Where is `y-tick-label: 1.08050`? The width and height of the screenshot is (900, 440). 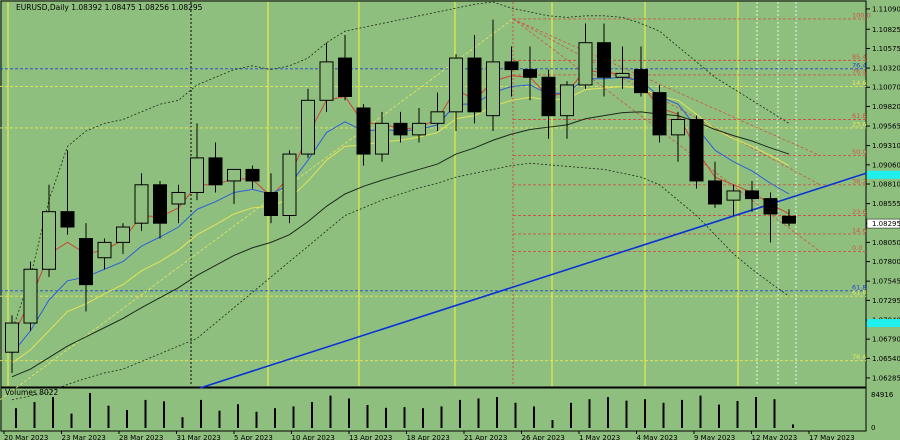
y-tick-label: 1.08050 is located at coordinates (886, 243).